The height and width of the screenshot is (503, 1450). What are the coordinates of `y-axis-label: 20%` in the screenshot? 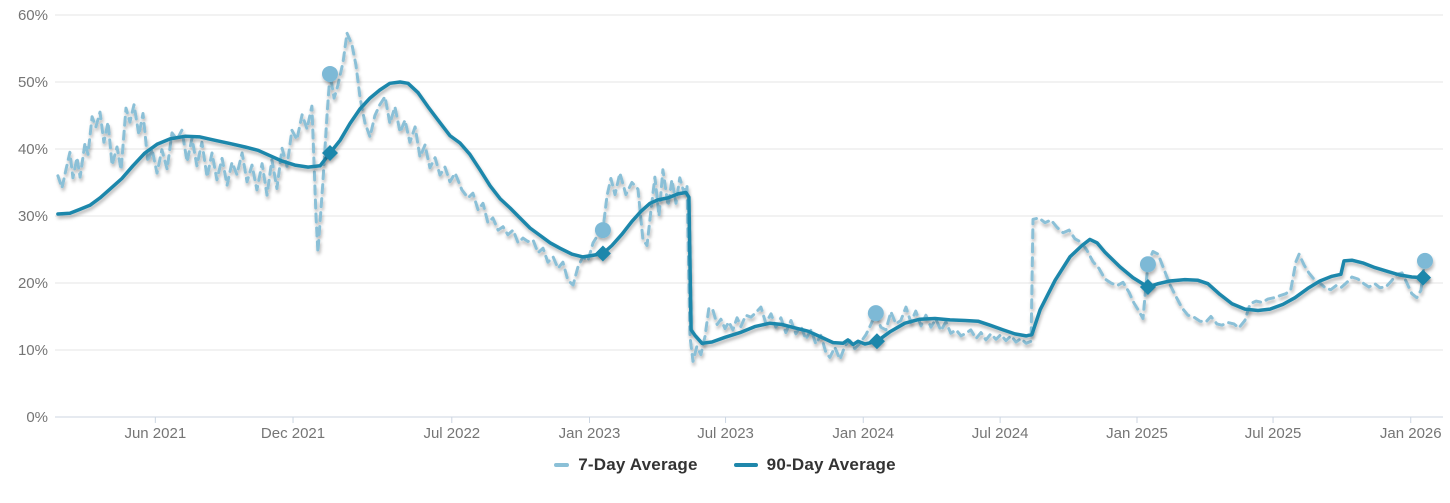 It's located at (33, 283).